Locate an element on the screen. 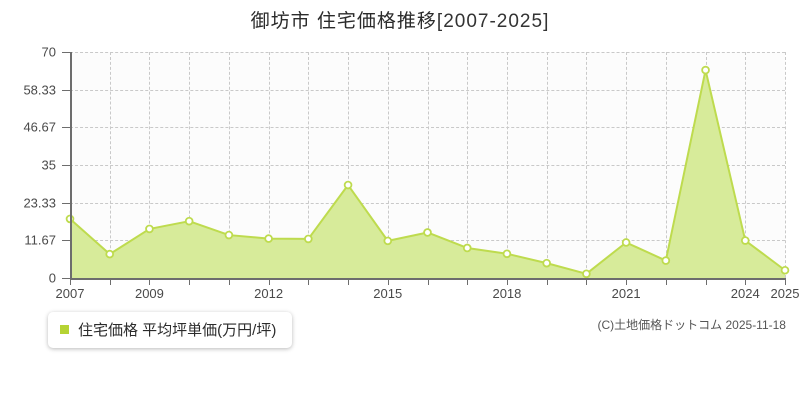 This screenshot has height=400, width=800. x-axis-tick-label: 2021 is located at coordinates (626, 293).